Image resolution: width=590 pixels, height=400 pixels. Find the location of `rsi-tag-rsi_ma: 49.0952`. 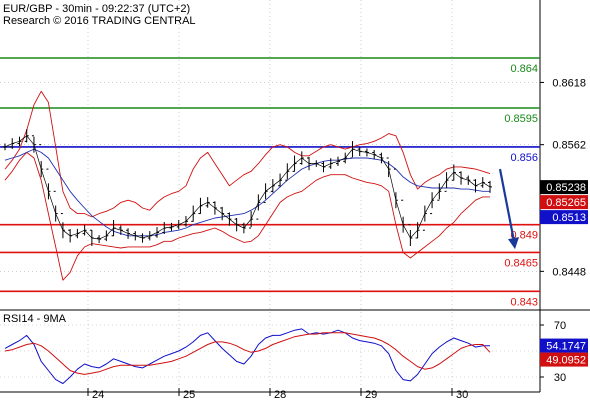

rsi-tag-rsi_ma: 49.0952 is located at coordinates (564, 359).